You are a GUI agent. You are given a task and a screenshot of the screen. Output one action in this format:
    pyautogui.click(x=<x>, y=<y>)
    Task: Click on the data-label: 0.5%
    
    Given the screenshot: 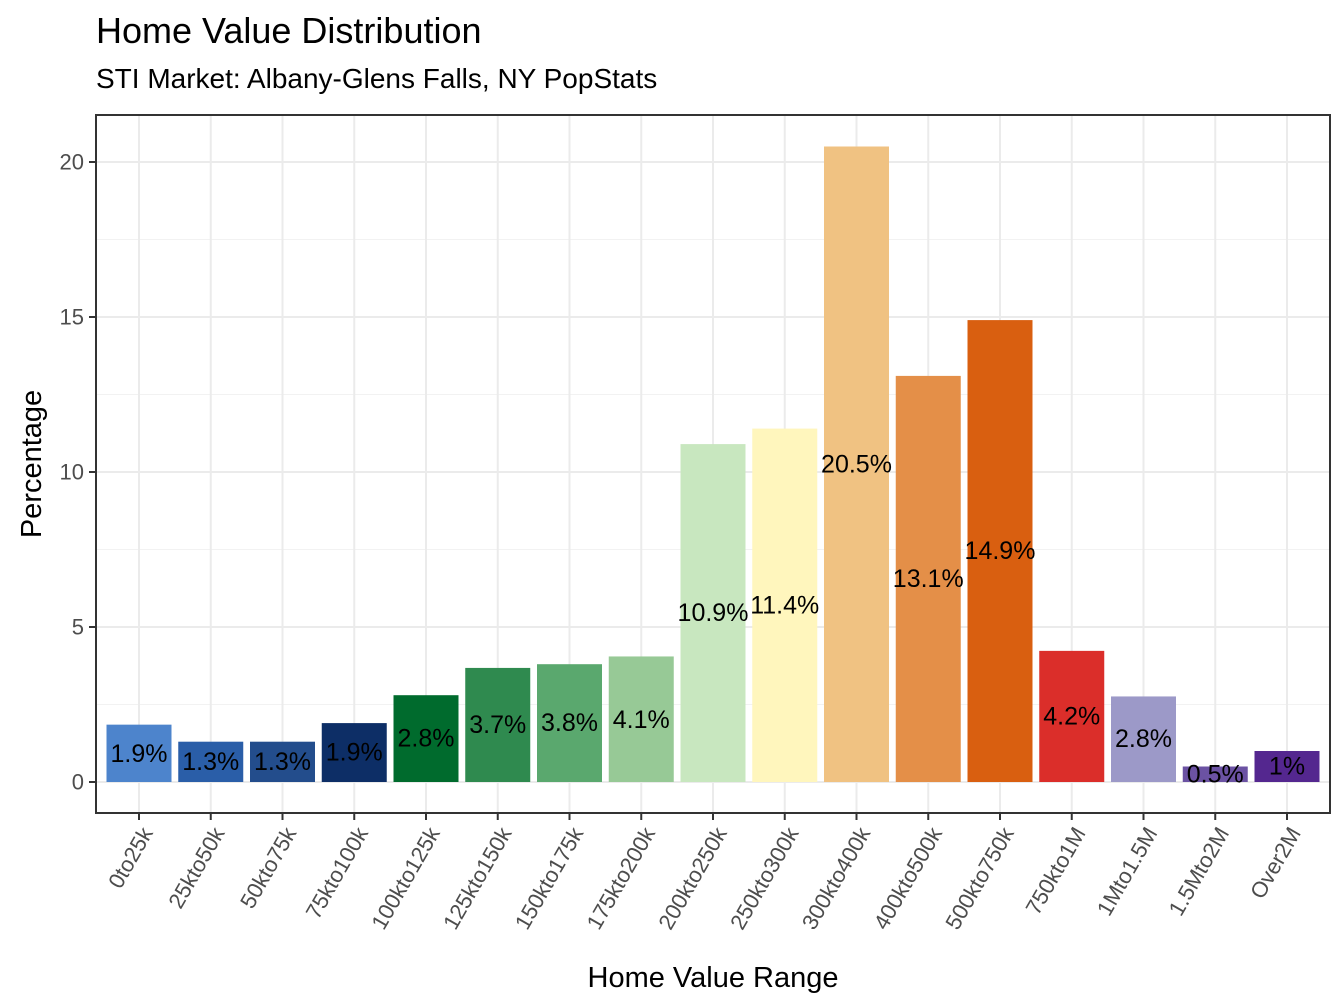 What is the action you would take?
    pyautogui.click(x=1215, y=774)
    